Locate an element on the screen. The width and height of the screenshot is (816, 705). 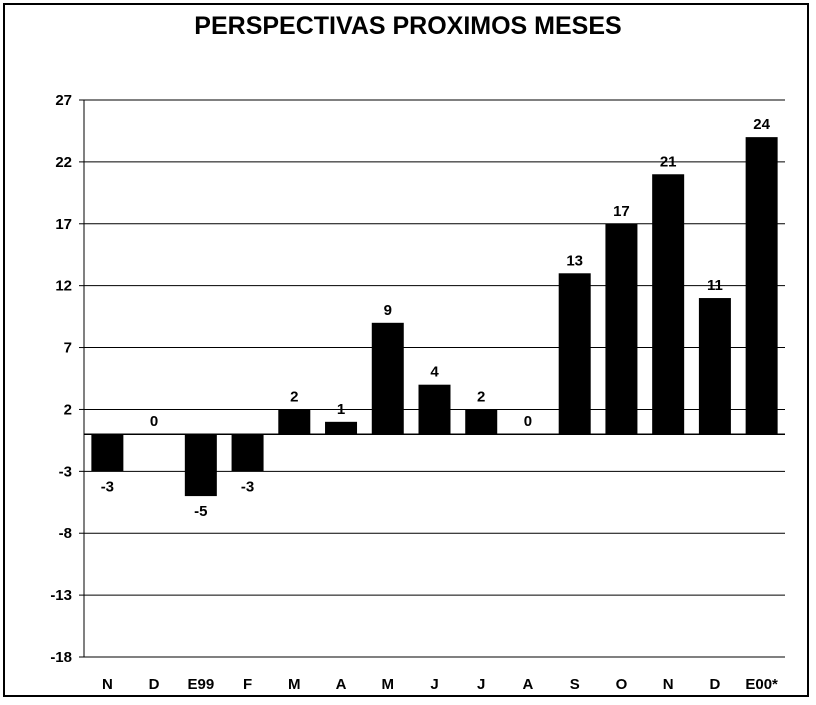
x-tick-label: E00* is located at coordinates (761, 684).